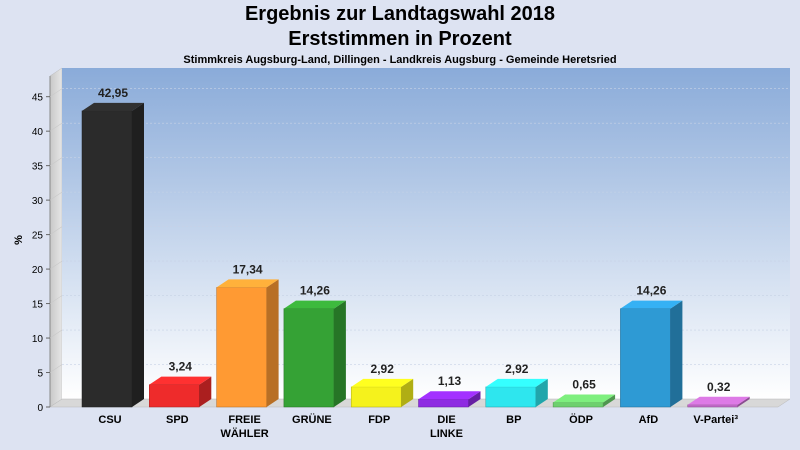  Describe the element at coordinates (38, 236) in the screenshot. I see `y-tick-label: 25` at that location.